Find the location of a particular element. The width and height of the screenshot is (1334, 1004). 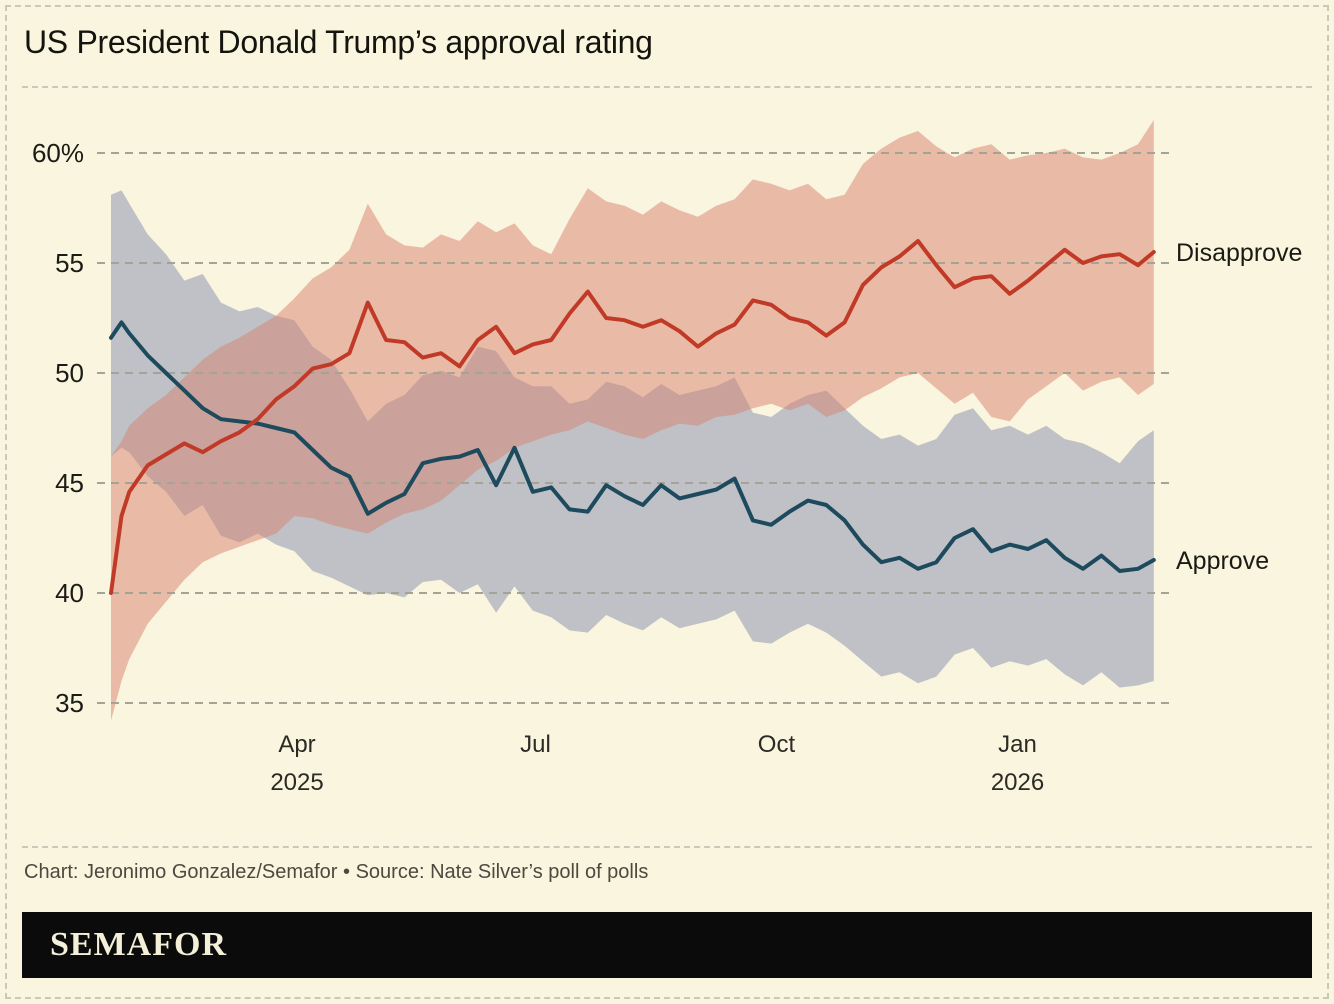

approve-label: Approve is located at coordinates (1222, 561).